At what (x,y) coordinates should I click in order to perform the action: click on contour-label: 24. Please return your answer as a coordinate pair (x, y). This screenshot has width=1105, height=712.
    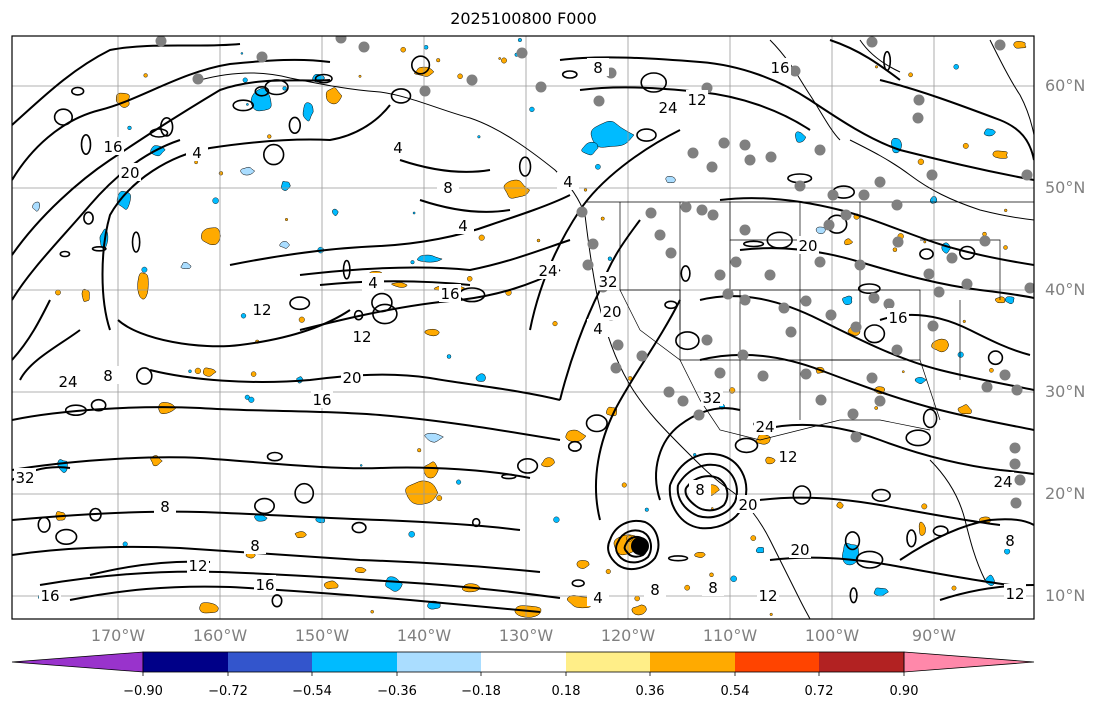
    Looking at the image, I should click on (1002, 482).